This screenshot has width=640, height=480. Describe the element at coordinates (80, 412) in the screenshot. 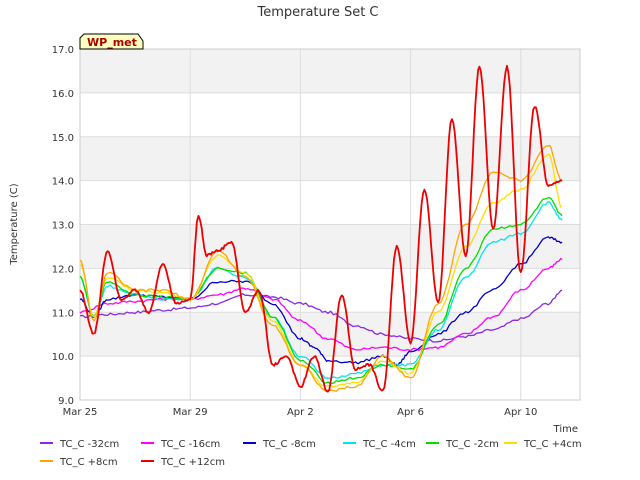

I see `x-tick-label: Mar 25` at that location.